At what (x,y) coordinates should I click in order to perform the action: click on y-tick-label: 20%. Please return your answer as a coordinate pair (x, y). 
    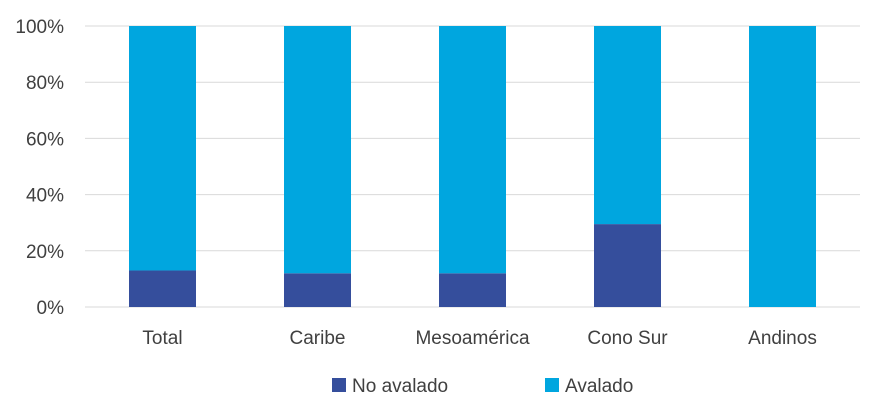
    Looking at the image, I should click on (45, 252).